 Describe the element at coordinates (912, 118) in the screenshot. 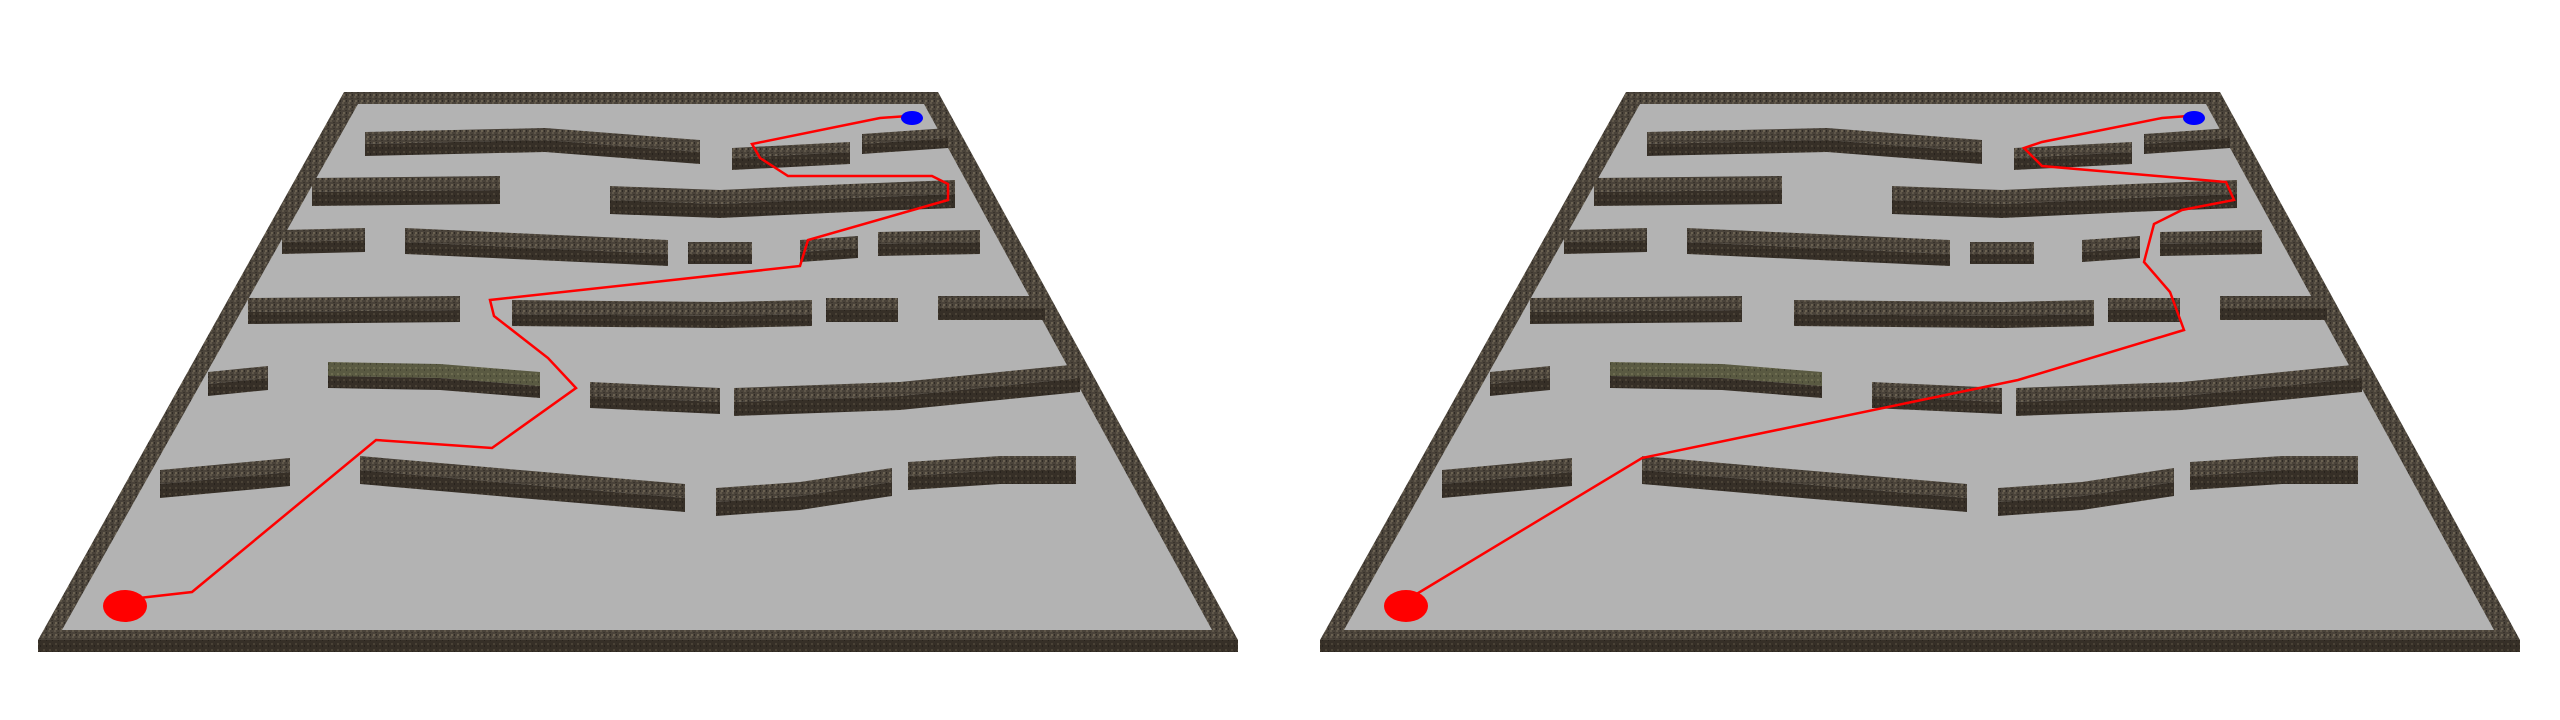

I see `left-goal-marker` at that location.